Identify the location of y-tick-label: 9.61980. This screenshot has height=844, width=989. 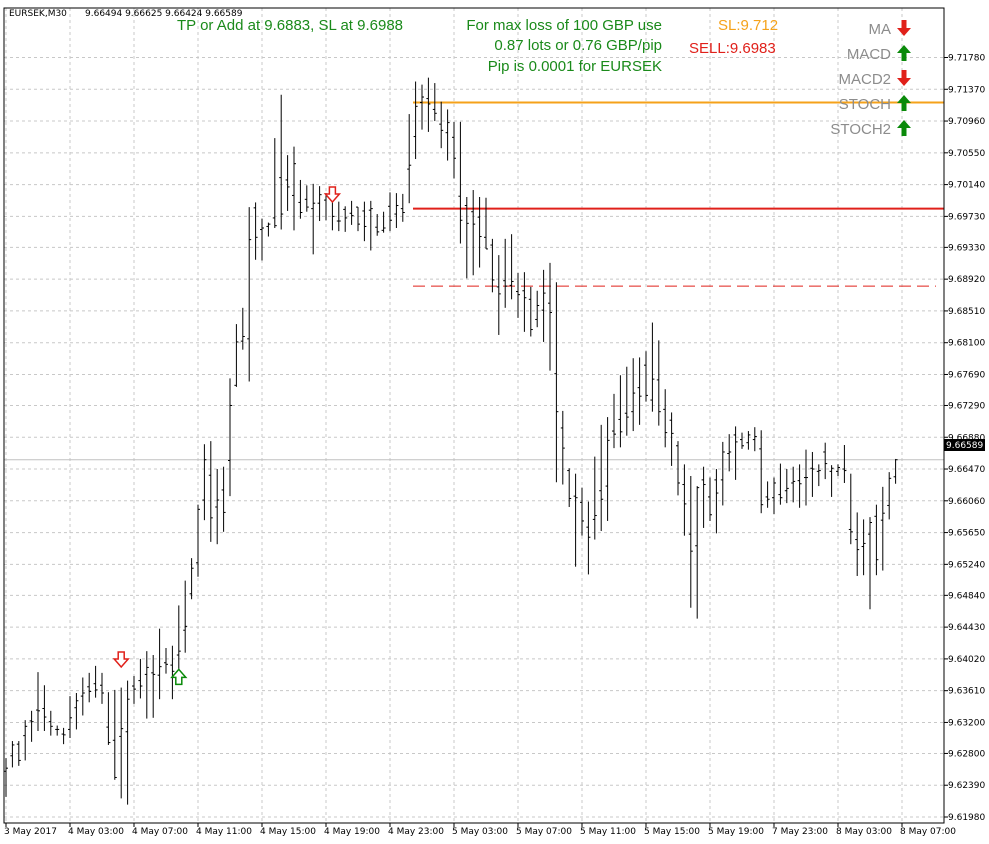
(966, 818).